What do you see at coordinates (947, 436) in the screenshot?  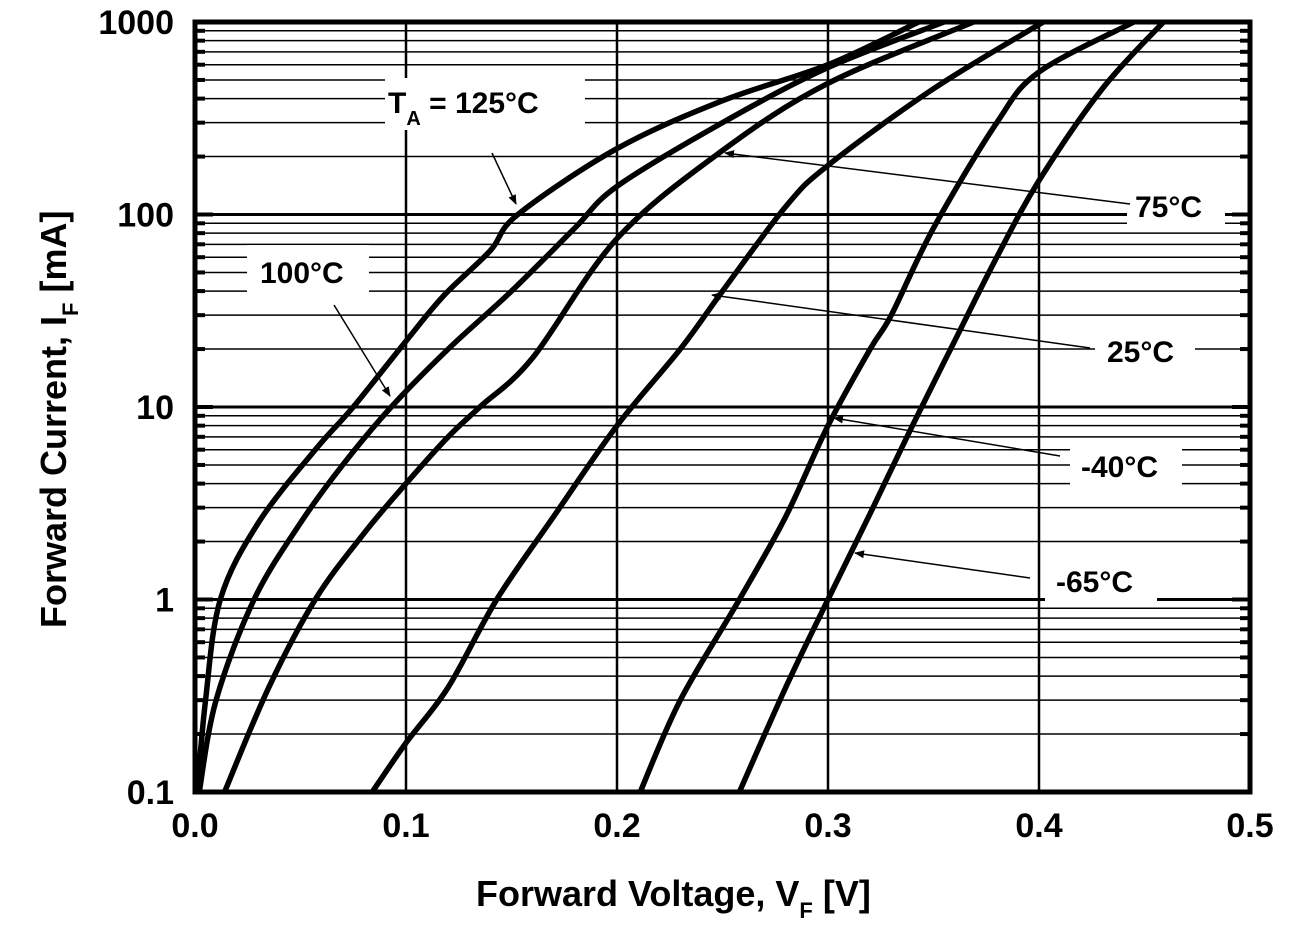 I see `arrow-minus40c` at bounding box center [947, 436].